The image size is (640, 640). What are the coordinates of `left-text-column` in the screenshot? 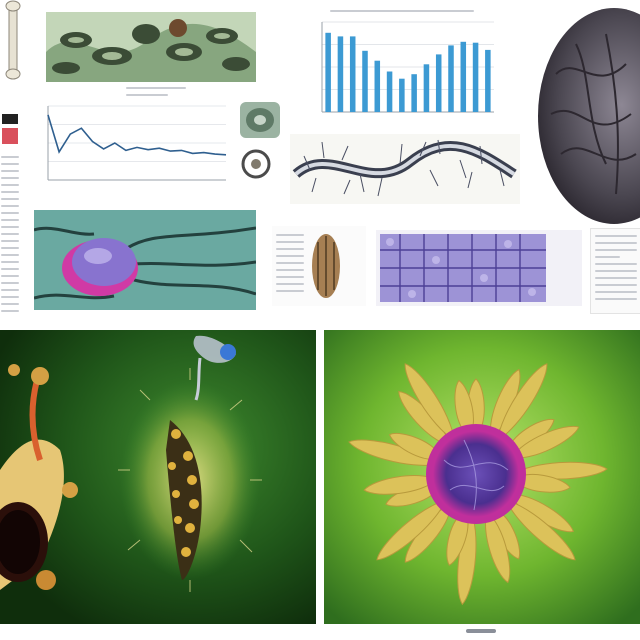 It's located at (11, 206).